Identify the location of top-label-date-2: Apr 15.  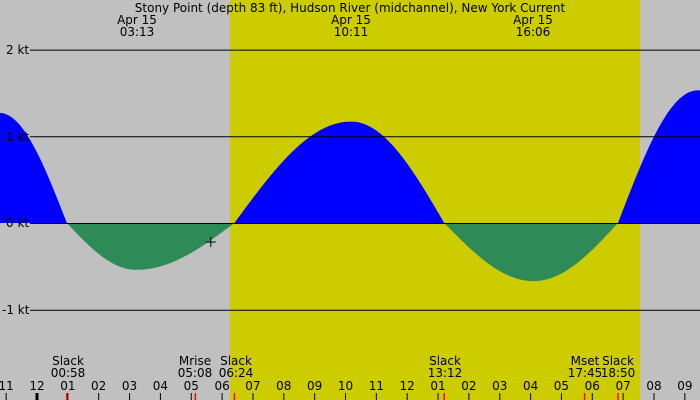
(351, 20).